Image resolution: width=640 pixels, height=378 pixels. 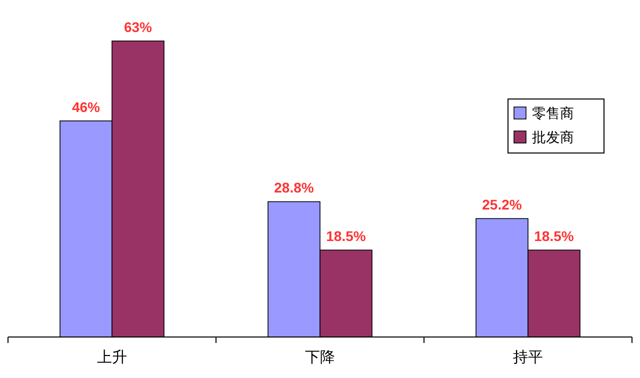 What do you see at coordinates (528, 357) in the screenshot?
I see `x-tick-label: 持平` at bounding box center [528, 357].